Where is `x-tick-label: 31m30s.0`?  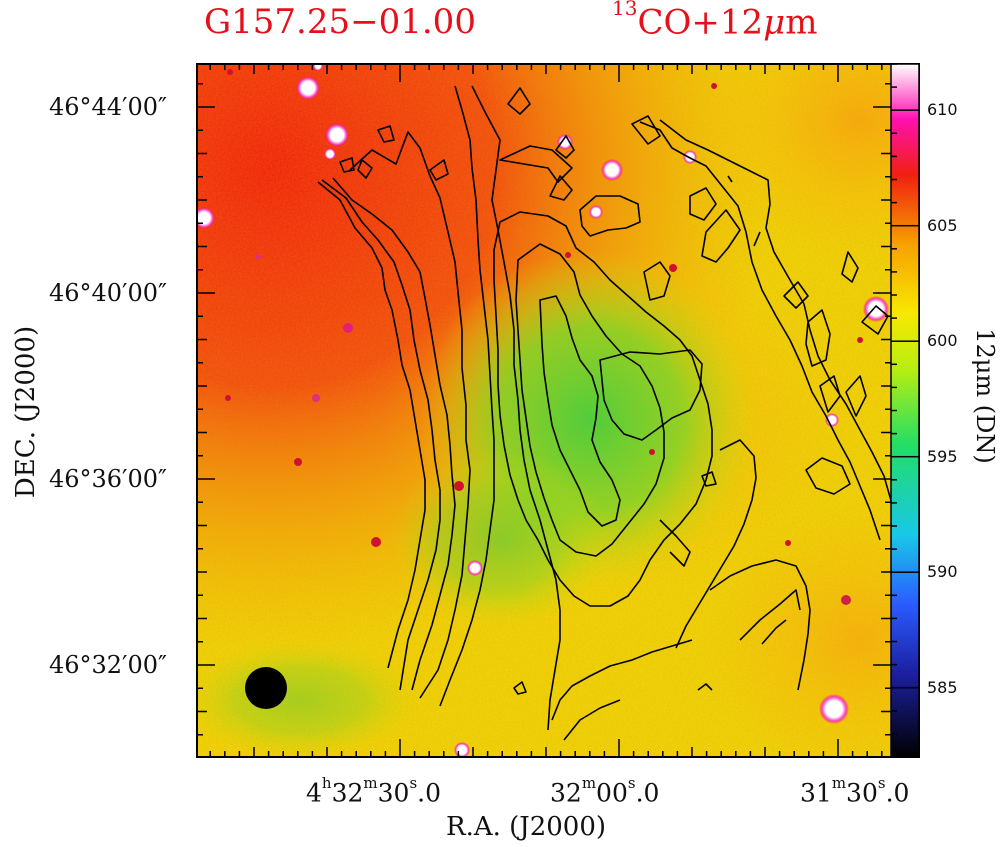
x-tick-label: 31m30s.0 is located at coordinates (855, 791).